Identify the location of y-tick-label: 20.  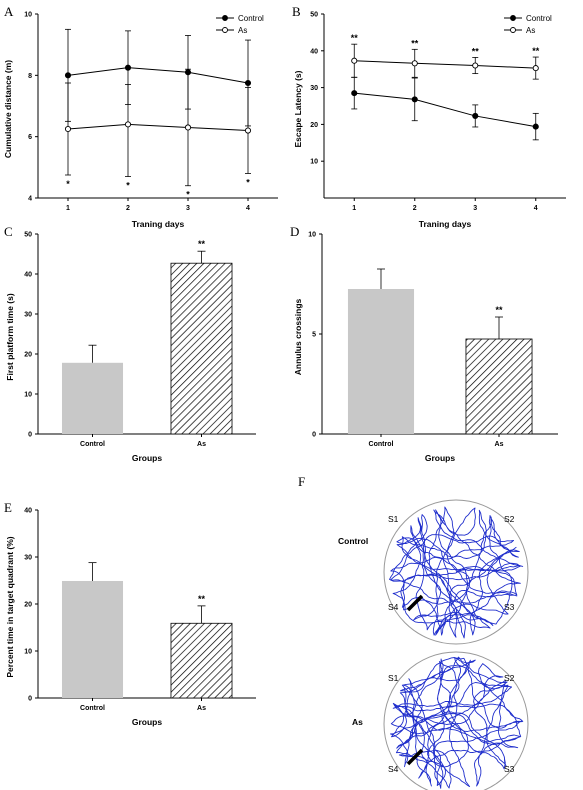
(28, 605).